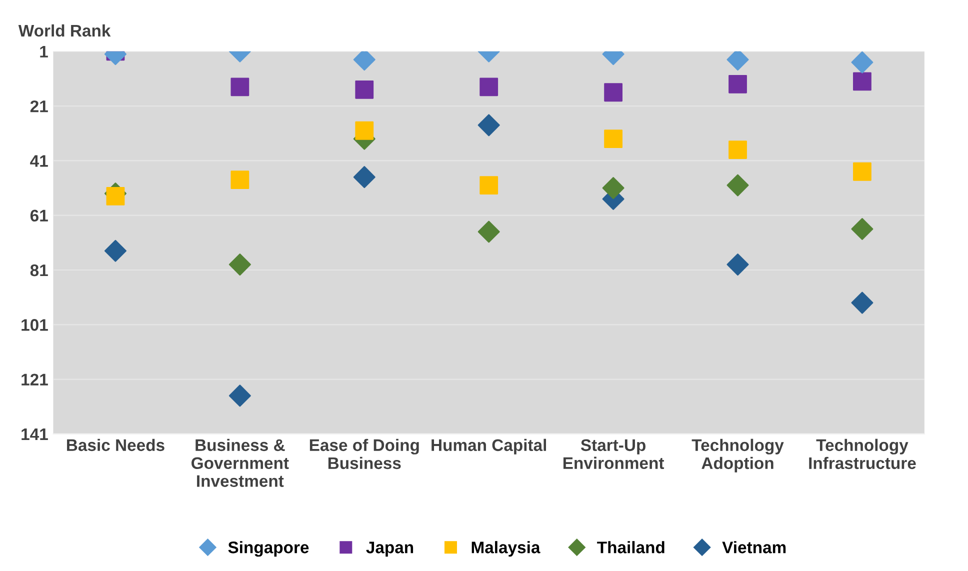 The image size is (968, 571). Describe the element at coordinates (613, 454) in the screenshot. I see `x-tick-label: Start-Up Environment` at that location.